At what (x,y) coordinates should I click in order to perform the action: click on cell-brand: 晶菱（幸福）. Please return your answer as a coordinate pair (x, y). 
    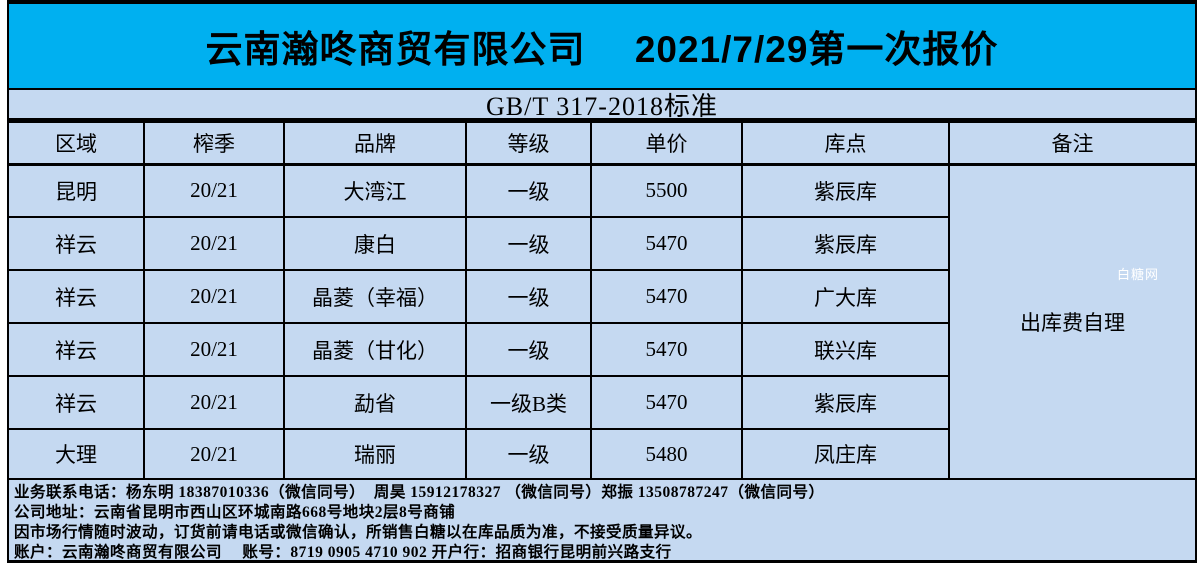
    Looking at the image, I should click on (375, 296).